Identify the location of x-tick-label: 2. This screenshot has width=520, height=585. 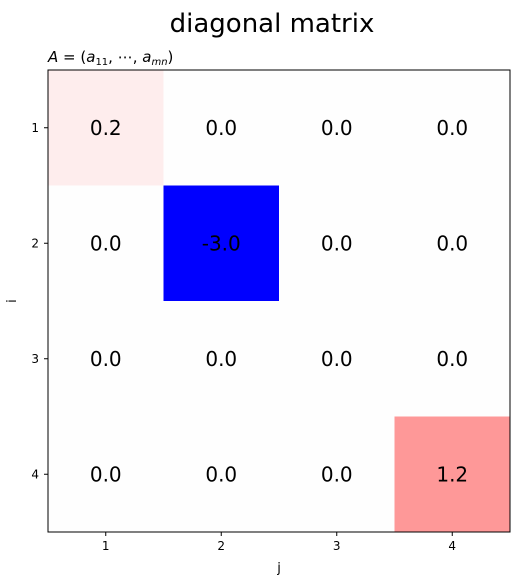
(221, 546).